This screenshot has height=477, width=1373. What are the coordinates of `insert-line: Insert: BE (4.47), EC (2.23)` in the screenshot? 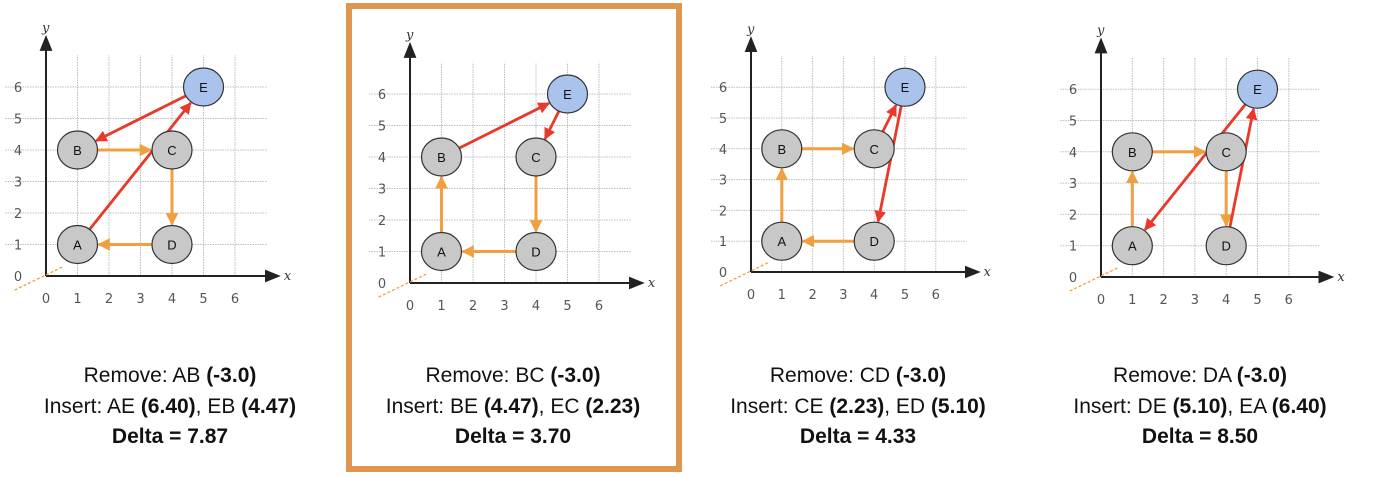 It's located at (513, 406).